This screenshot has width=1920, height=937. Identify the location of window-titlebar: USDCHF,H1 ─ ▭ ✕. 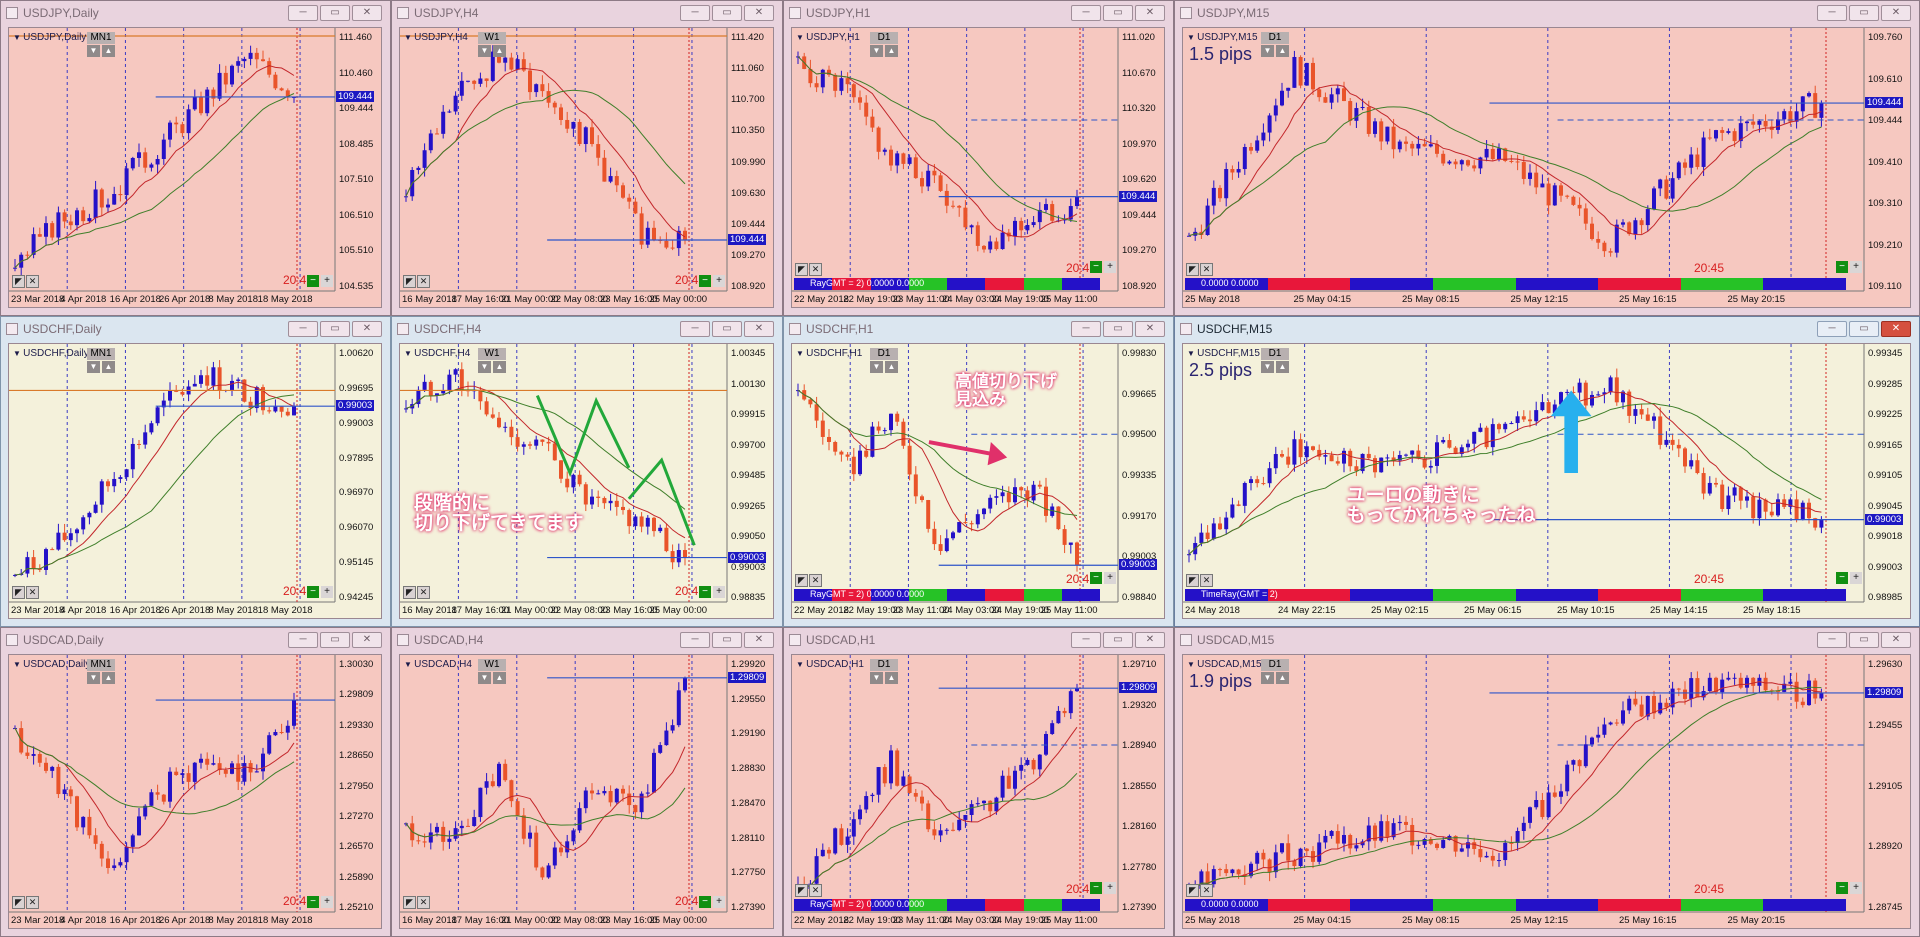
(978, 329).